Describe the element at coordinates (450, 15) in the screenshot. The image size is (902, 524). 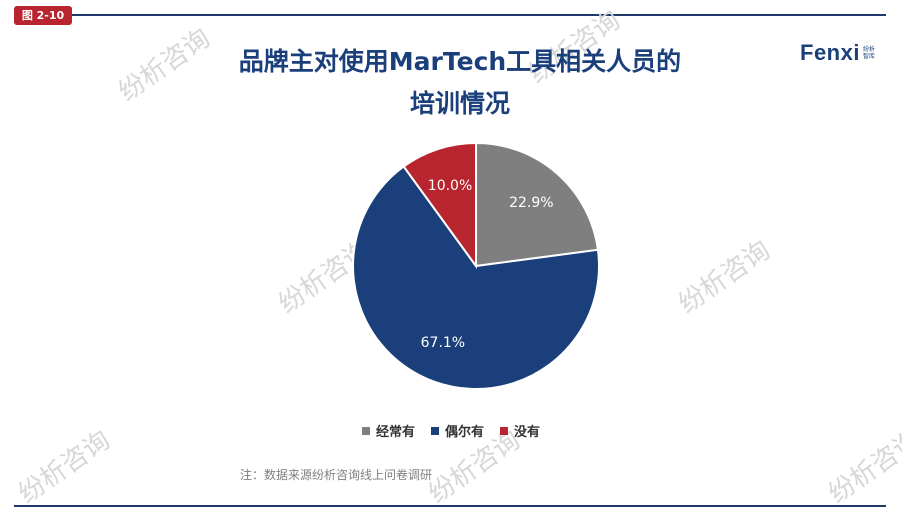
I see `top-rule` at that location.